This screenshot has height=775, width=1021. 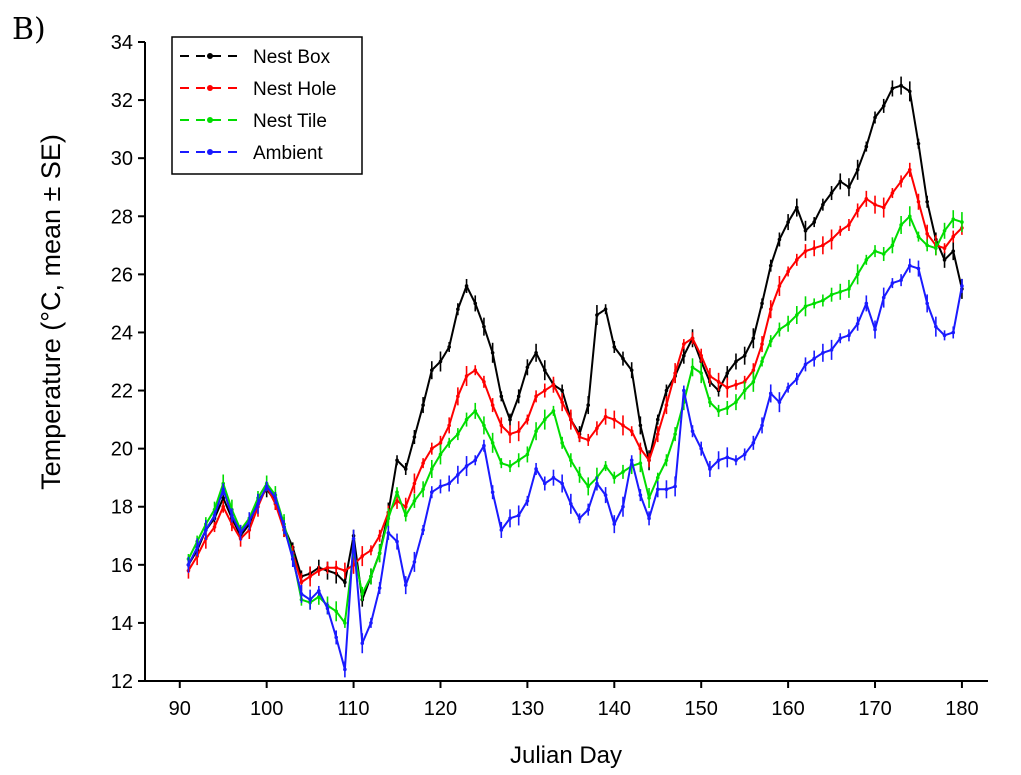 What do you see at coordinates (701, 709) in the screenshot?
I see `x-tick-label: 150` at bounding box center [701, 709].